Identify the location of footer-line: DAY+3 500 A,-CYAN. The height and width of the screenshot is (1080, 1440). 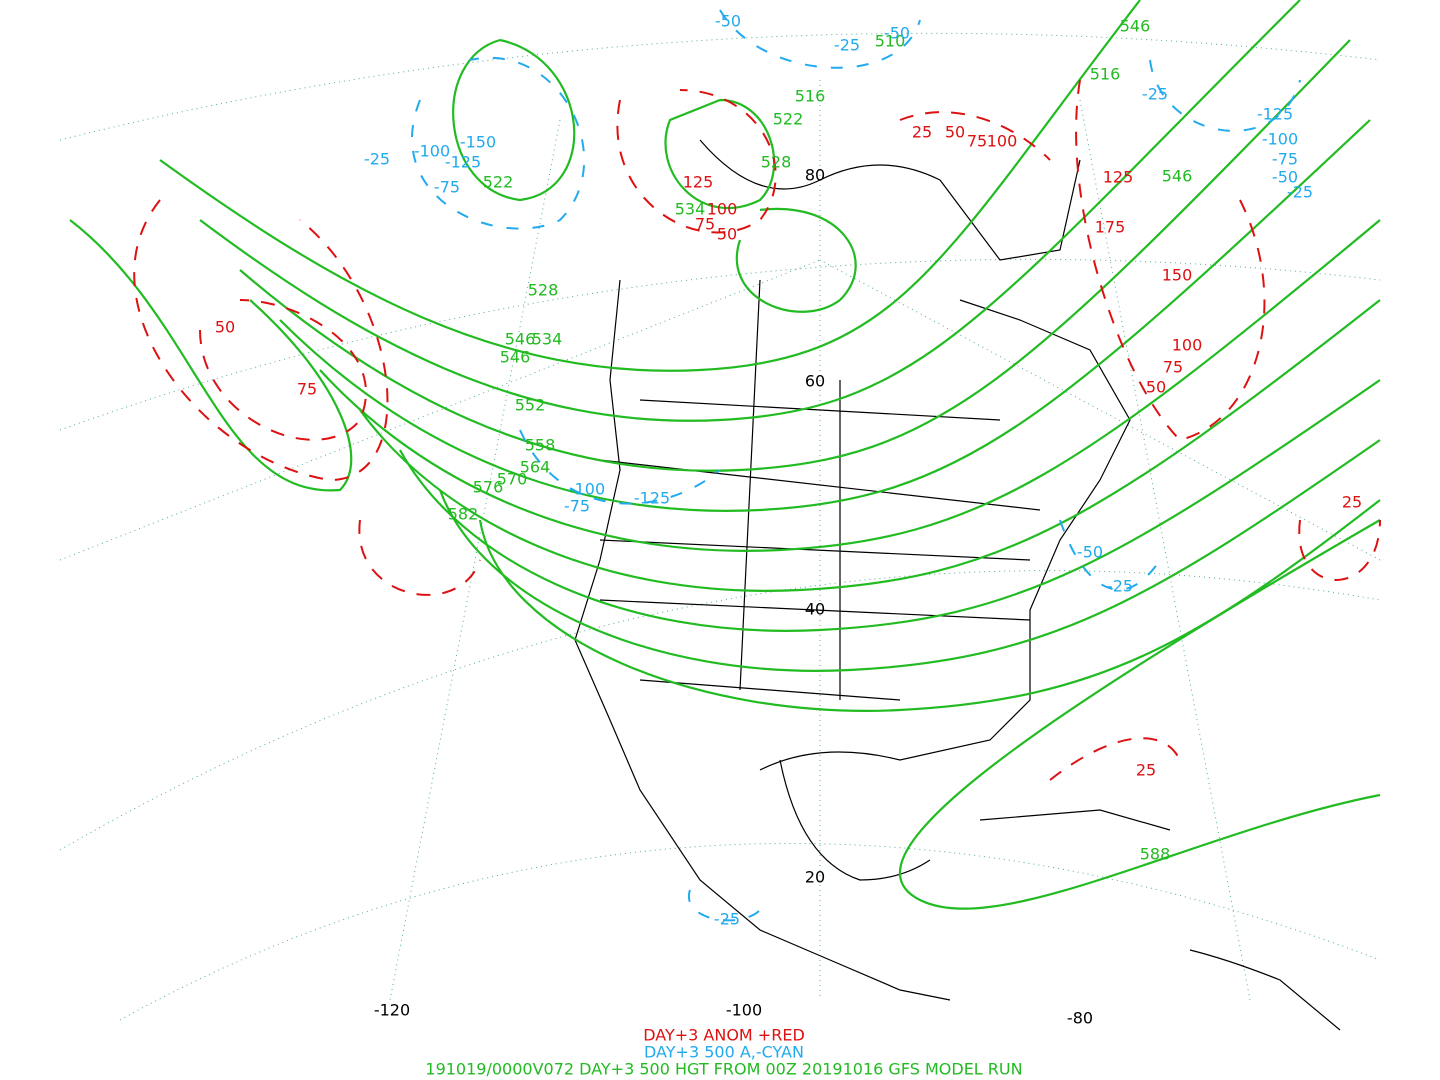
(724, 1052).